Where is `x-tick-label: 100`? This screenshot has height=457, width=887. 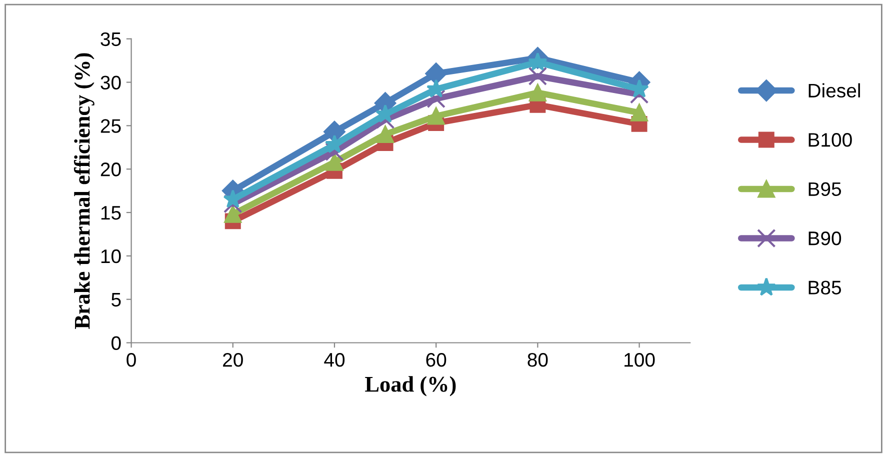 x-tick-label: 100 is located at coordinates (639, 359).